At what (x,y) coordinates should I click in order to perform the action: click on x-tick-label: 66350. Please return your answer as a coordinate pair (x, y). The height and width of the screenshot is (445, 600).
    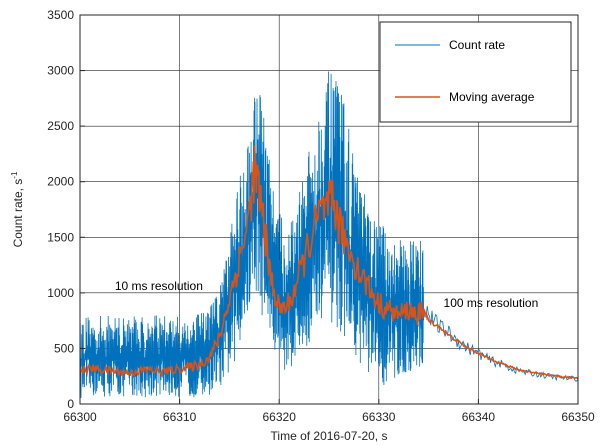
    Looking at the image, I should click on (578, 417).